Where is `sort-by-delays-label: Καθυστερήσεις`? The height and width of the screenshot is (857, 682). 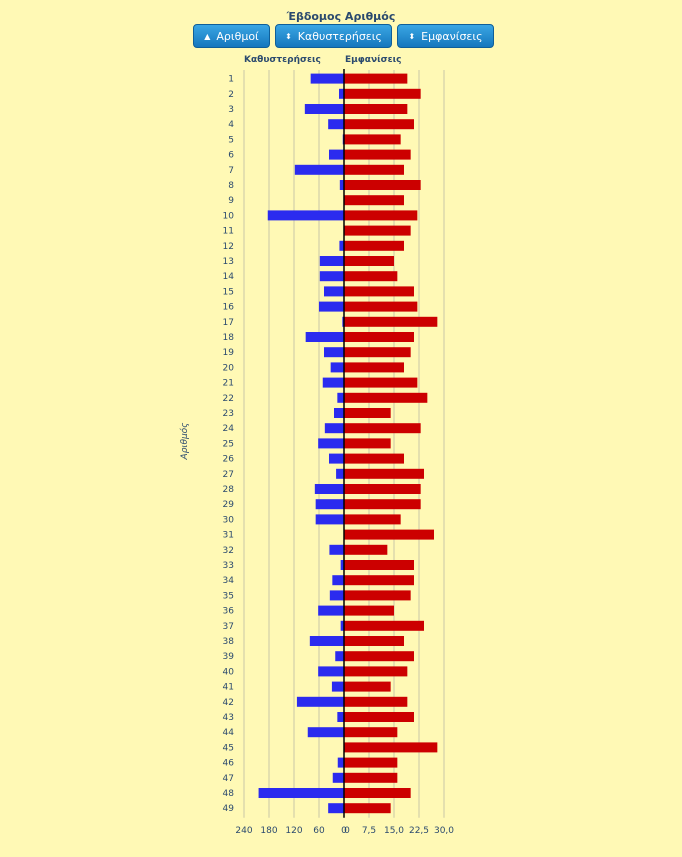
sort-by-delays-label: Καθυστερήσεις is located at coordinates (339, 36).